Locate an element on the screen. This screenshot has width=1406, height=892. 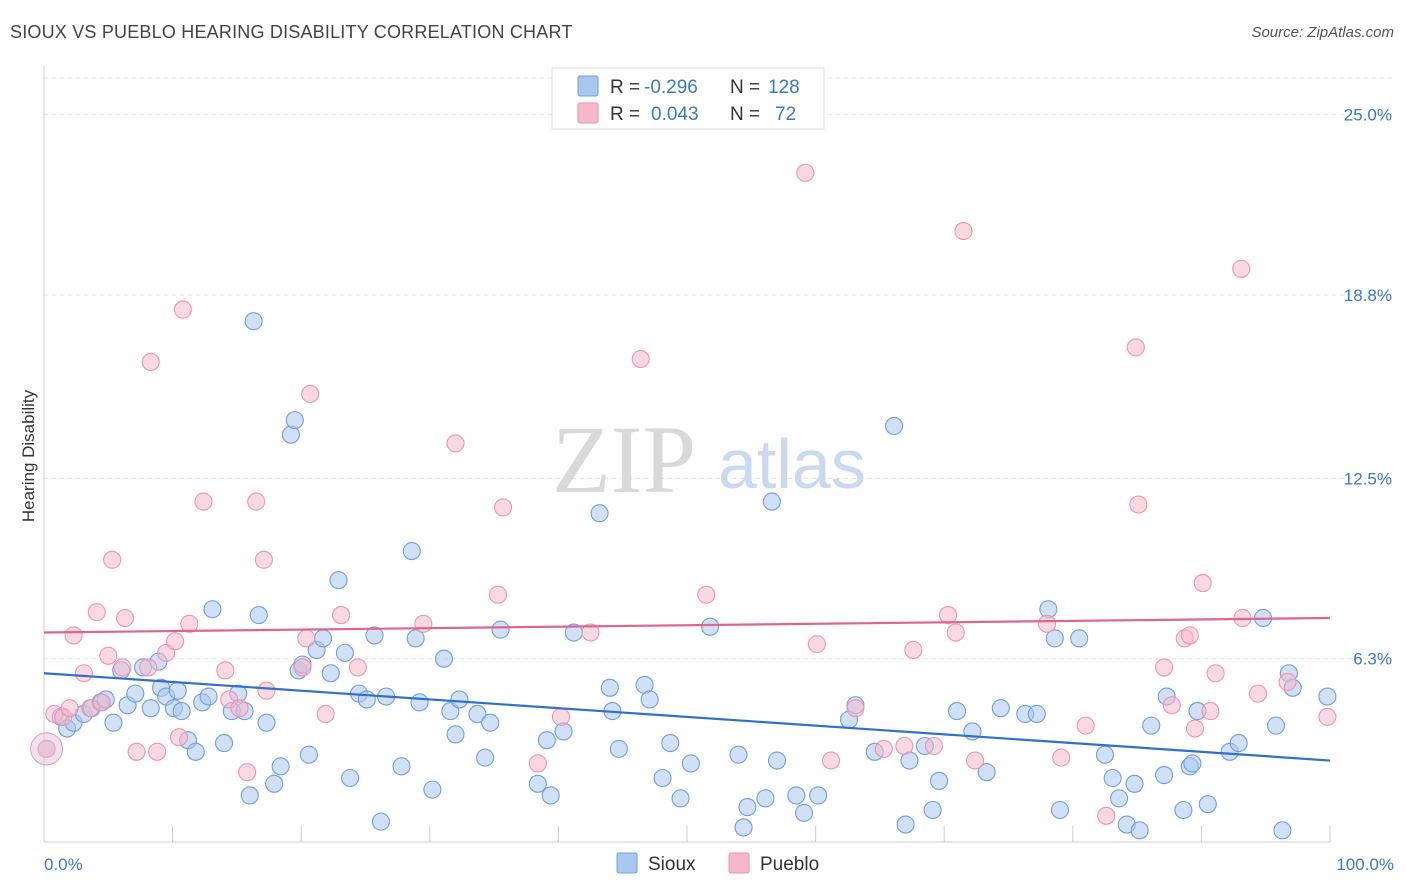
legend-n-value: 72 is located at coordinates (785, 114).